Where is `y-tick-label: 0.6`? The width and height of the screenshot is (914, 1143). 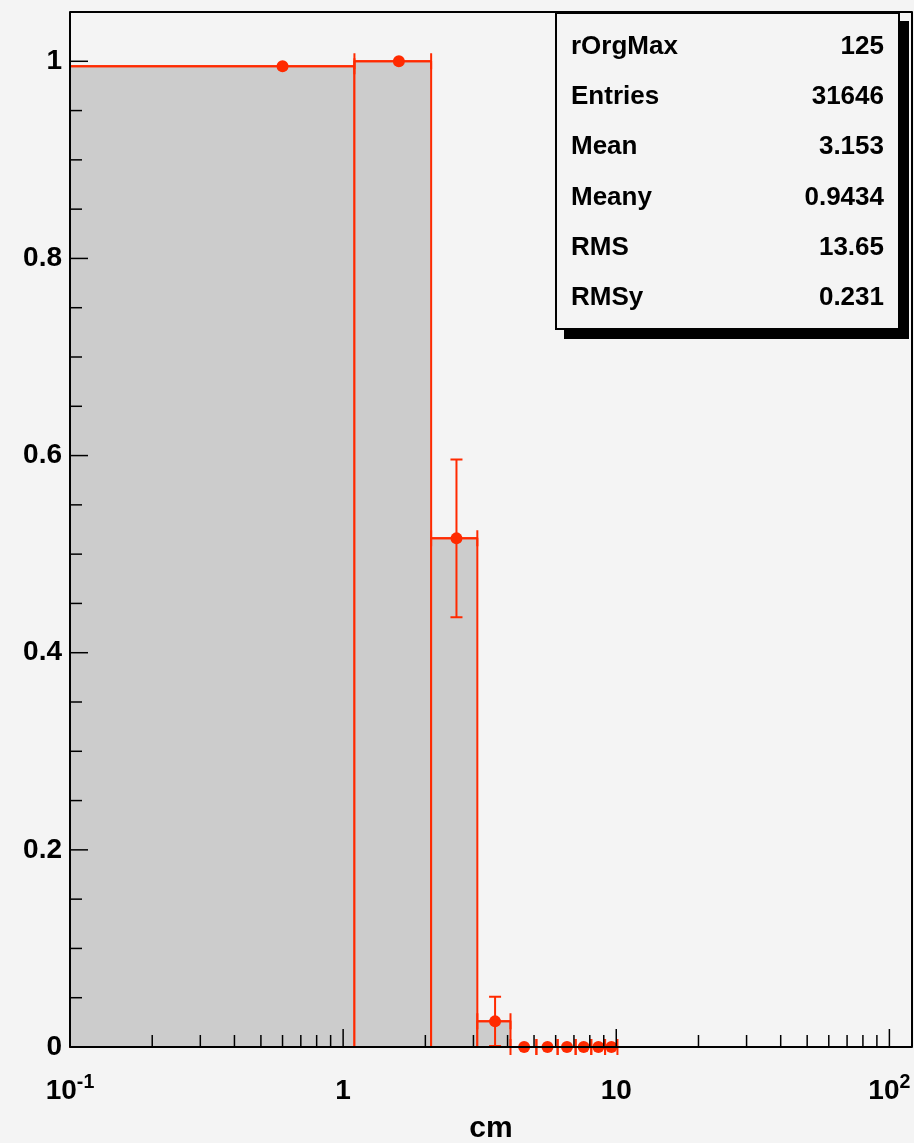
y-tick-label: 0.6 is located at coordinates (43, 454).